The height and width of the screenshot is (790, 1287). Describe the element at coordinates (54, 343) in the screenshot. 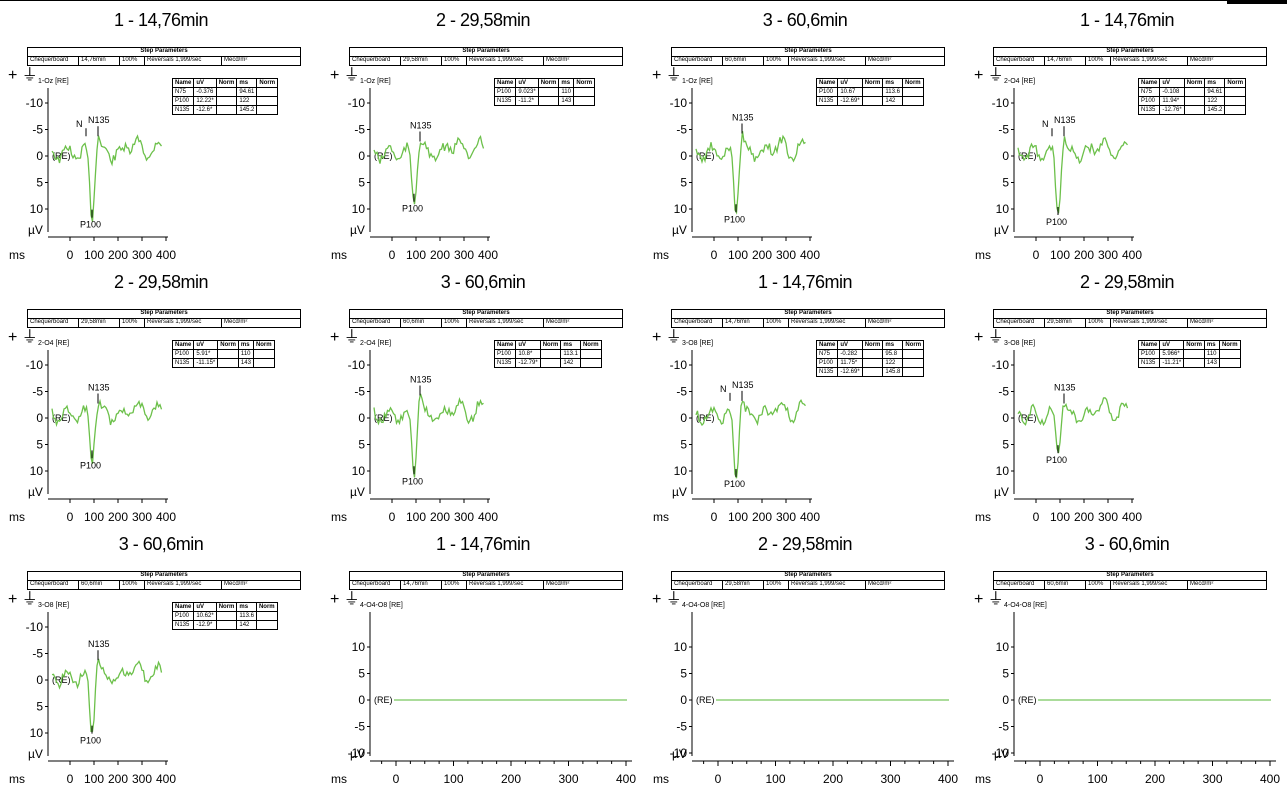

I see `channel-label: 2-O4 [RE]` at that location.